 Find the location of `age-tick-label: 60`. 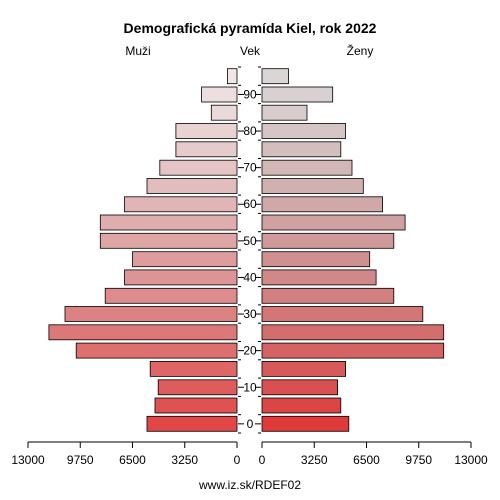

age-tick-label: 60 is located at coordinates (250, 204).